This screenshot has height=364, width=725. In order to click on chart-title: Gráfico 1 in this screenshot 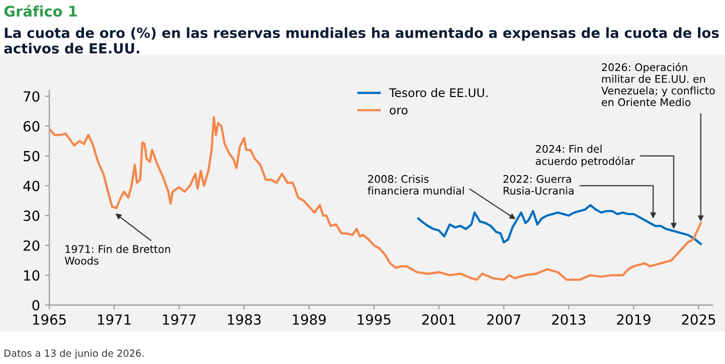, I will do `click(40, 10)`.